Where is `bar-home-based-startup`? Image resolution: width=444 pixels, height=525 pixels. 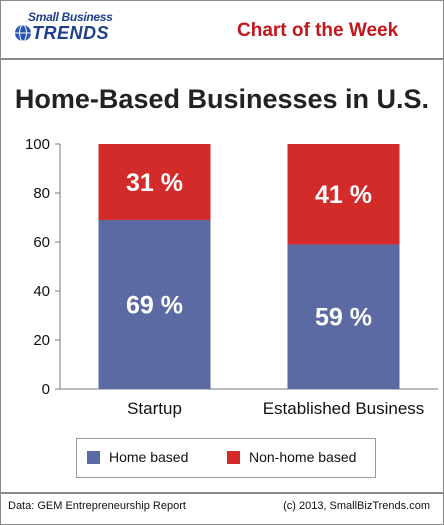
bar-home-based-startup is located at coordinates (154, 304).